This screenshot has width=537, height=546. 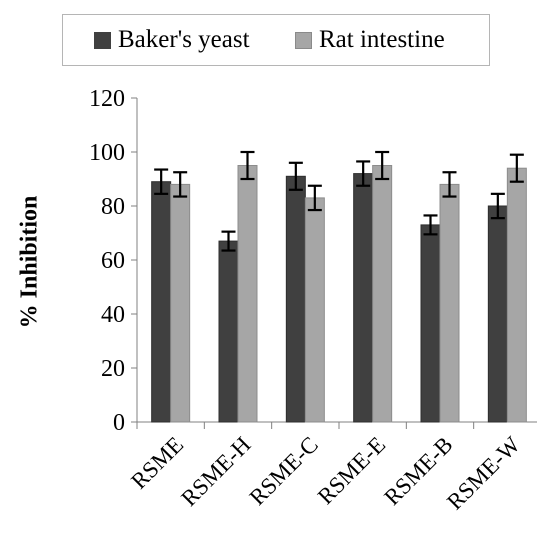 I want to click on bar-baker-s-yeast-rsme-w, so click(x=497, y=314).